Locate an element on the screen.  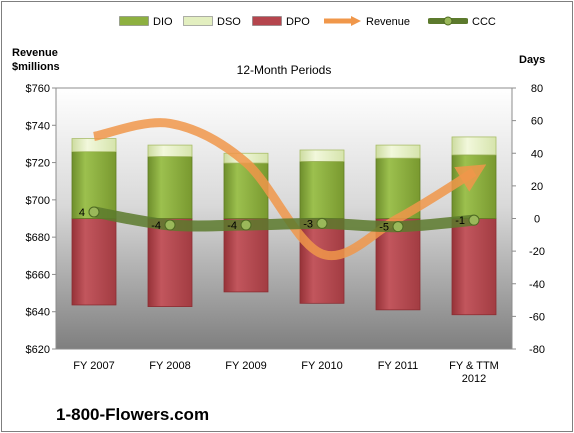
ccc-data-label: 4 is located at coordinates (82, 213).